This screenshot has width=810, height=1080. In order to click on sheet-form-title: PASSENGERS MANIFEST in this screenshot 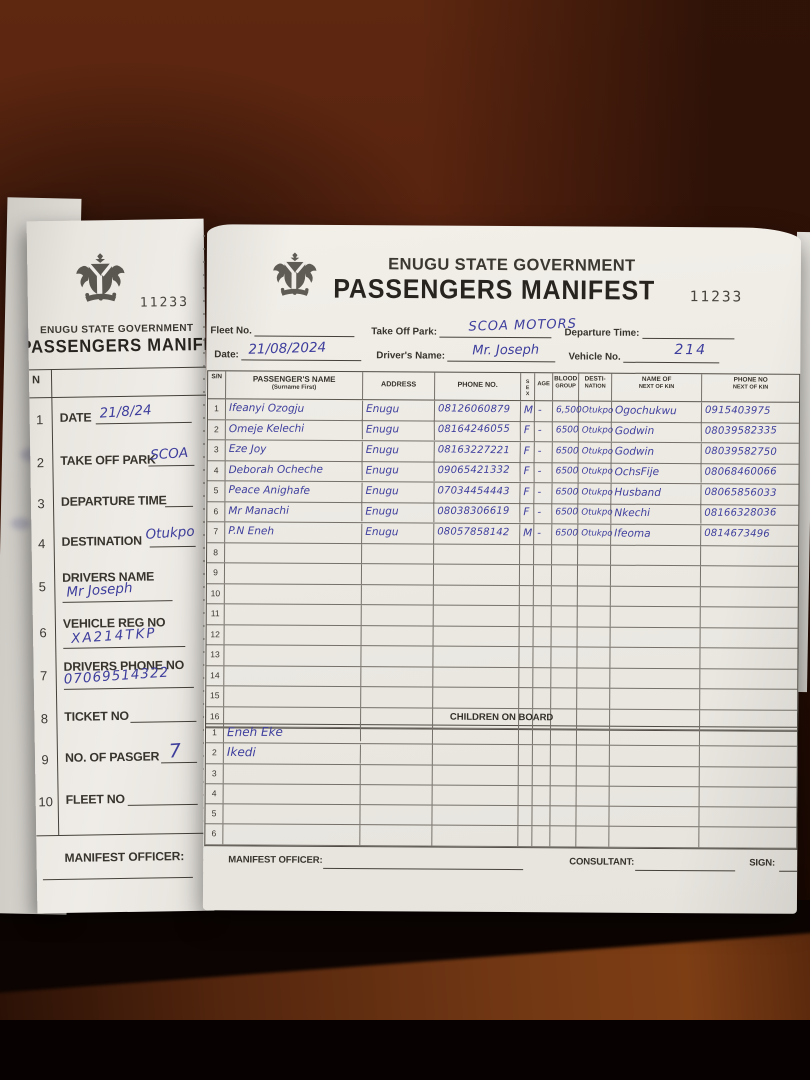, I will do `click(494, 290)`.